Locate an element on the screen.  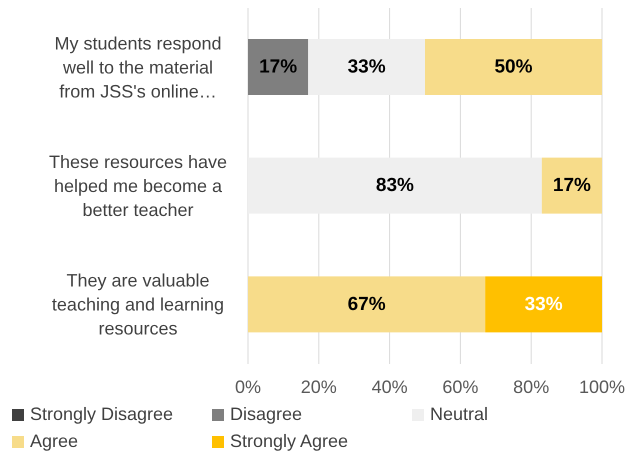
x-tick-label: 20% is located at coordinates (318, 386).